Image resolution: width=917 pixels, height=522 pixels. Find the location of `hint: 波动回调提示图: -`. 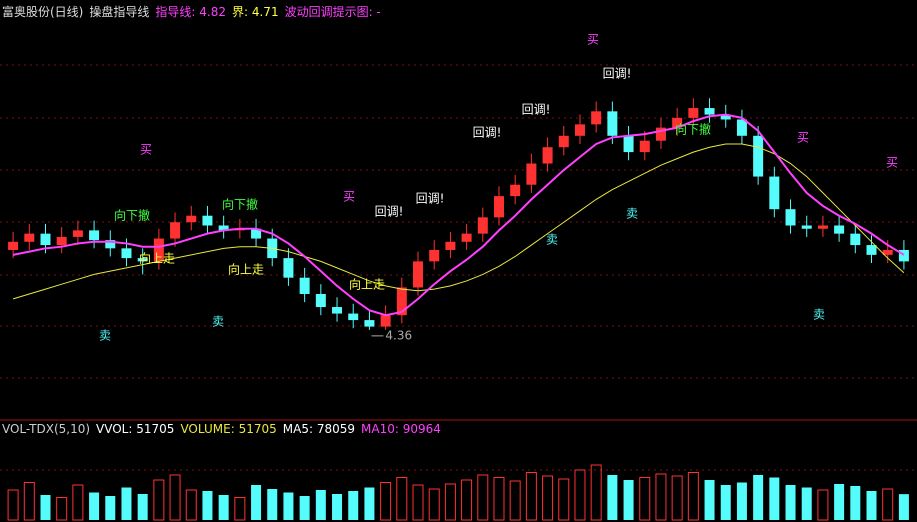

hint: 波动回调提示图: - is located at coordinates (332, 12).